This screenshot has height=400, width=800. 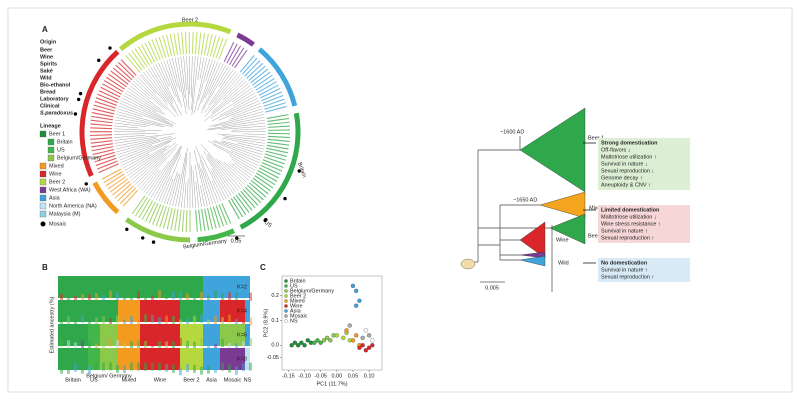 I want to click on box-item: Sexual reproduction ↓, so click(x=627, y=171).